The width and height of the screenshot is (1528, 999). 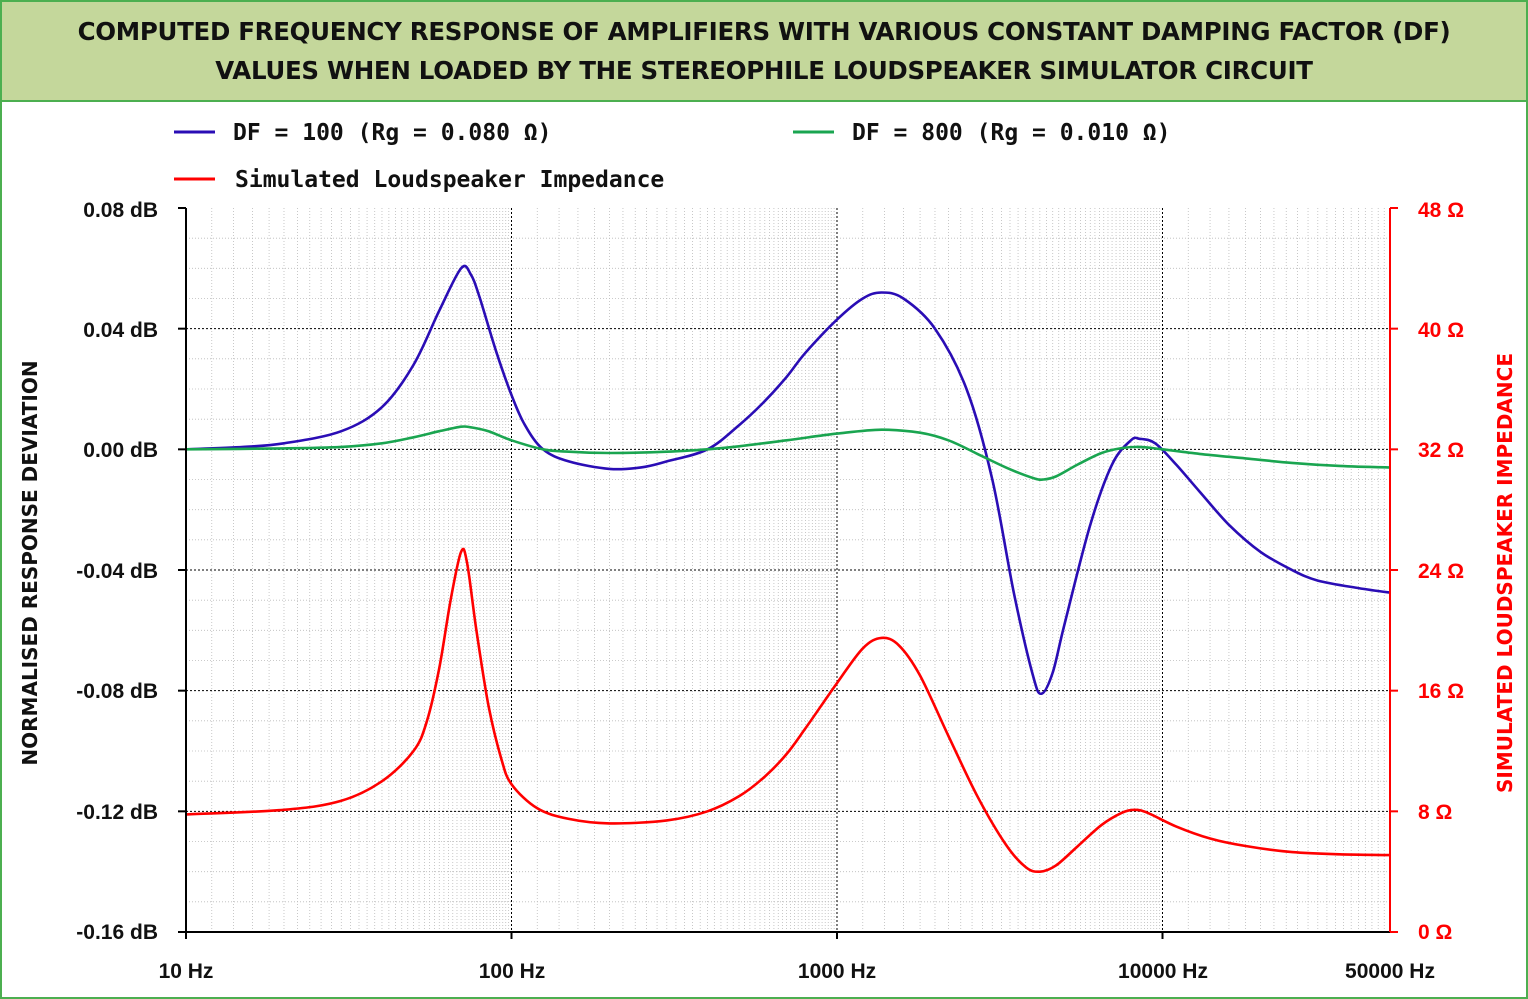 I want to click on x-tick-label: 10000 Hz, so click(x=1163, y=971).